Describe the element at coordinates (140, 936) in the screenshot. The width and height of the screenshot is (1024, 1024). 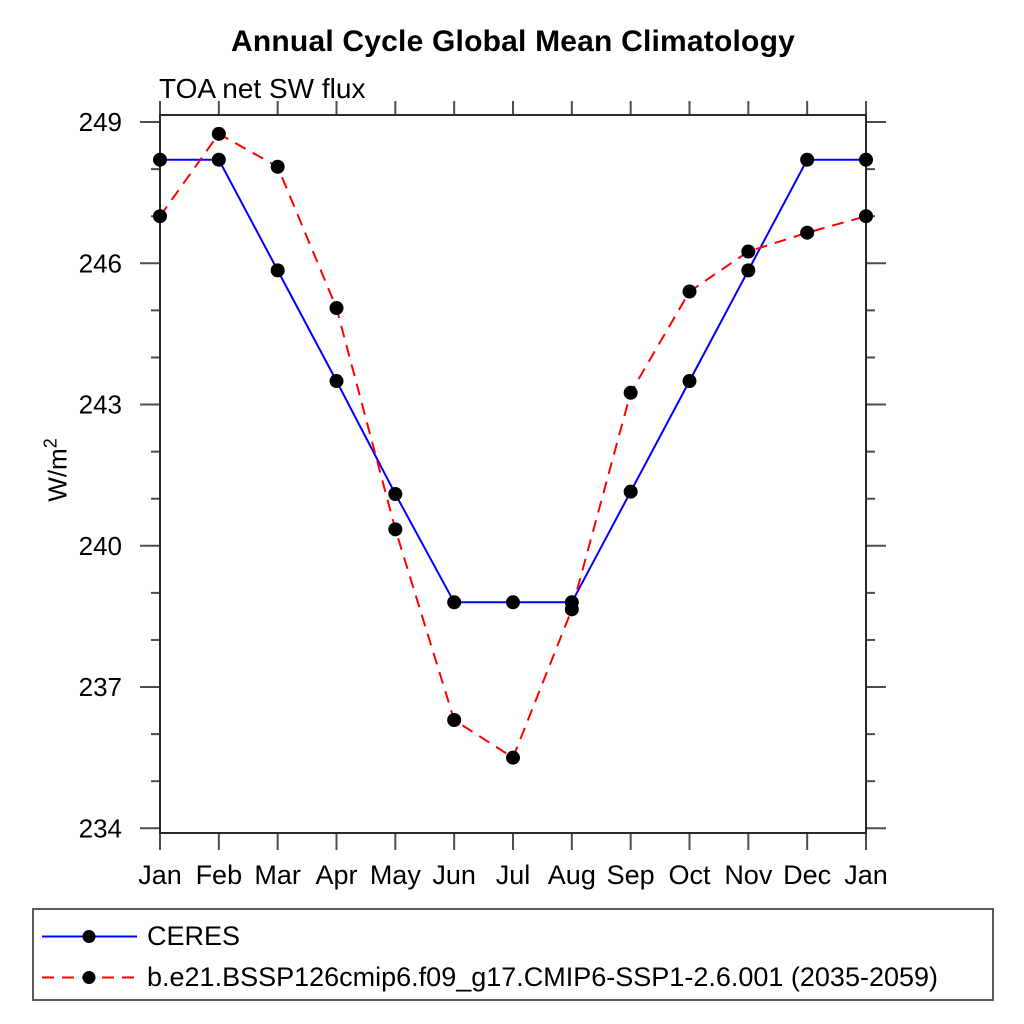
I see `legend-item-ceres: CERES` at that location.